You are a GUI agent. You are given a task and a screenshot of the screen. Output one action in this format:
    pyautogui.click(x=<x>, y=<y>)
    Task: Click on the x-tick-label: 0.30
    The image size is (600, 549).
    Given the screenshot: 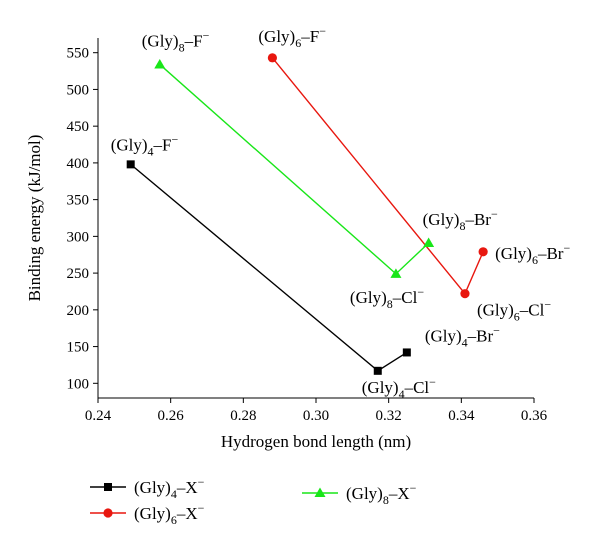 What is the action you would take?
    pyautogui.click(x=316, y=416)
    